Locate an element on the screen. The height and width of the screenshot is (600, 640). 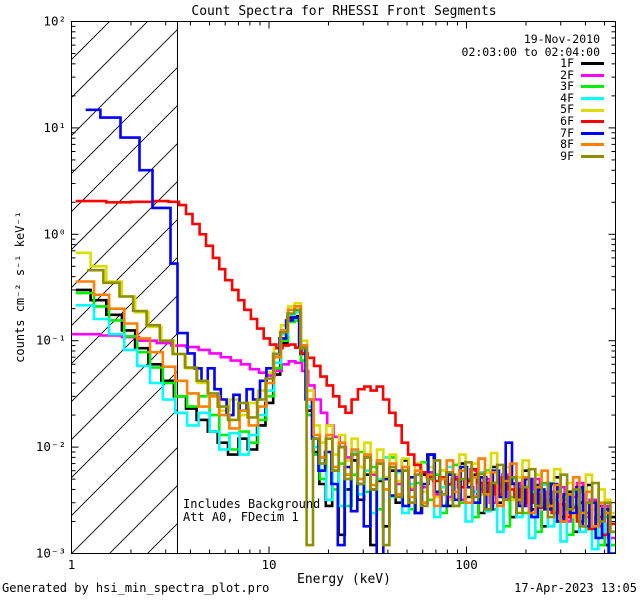
legend-label: 7F is located at coordinates (567, 132).